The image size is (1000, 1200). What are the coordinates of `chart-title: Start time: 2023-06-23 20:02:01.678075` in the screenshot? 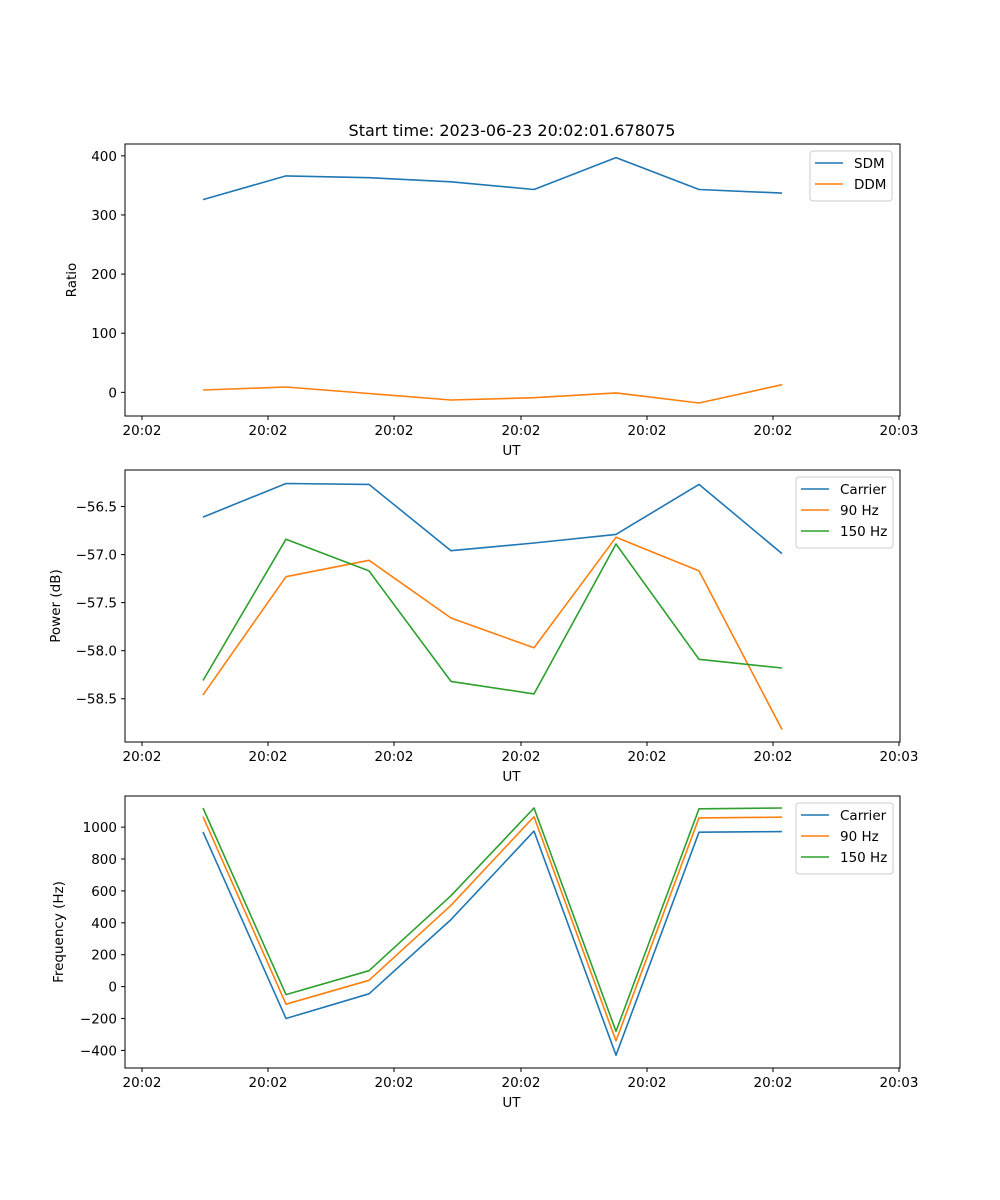 It's located at (512, 130).